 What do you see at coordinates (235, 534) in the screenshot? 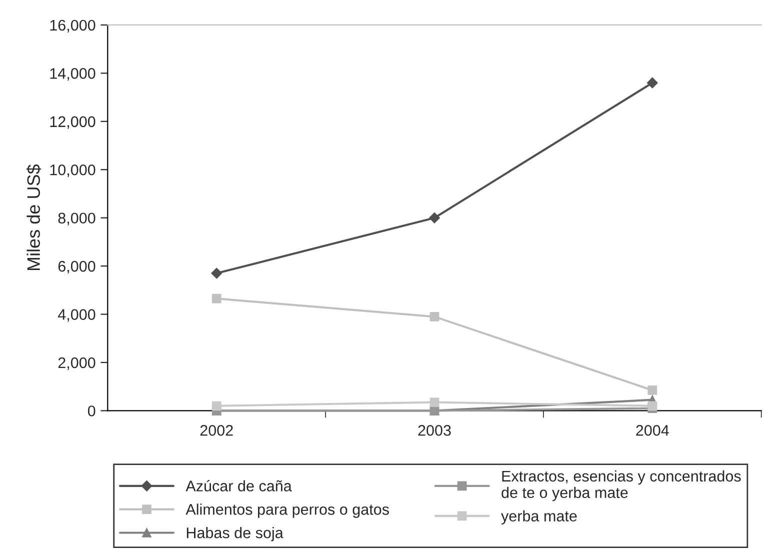
I see `legend-label: Habas de soja` at bounding box center [235, 534].